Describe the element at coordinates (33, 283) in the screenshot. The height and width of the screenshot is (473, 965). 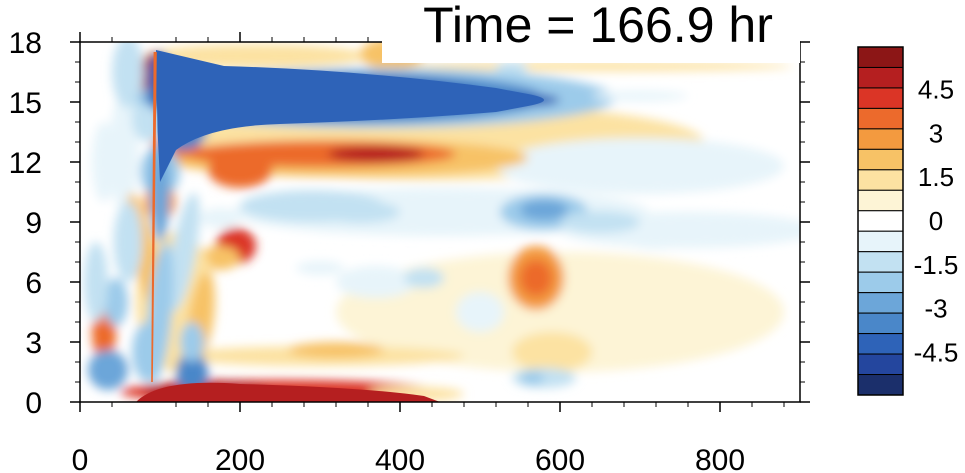
I see `y-tick-label: 6` at that location.